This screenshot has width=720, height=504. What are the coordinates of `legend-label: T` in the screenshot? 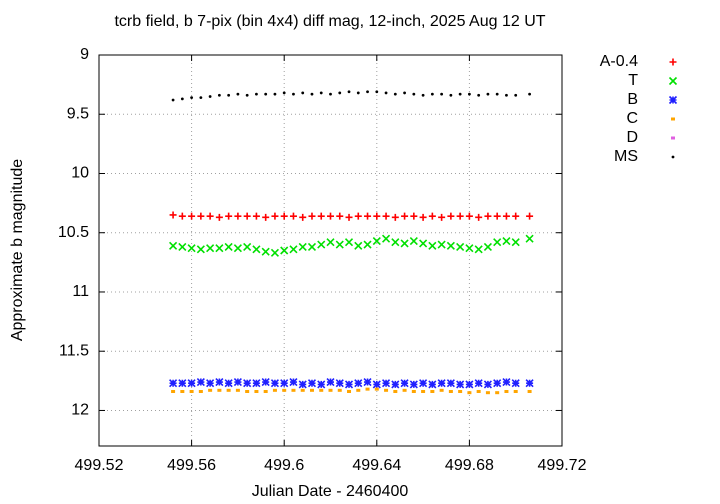 It's located at (633, 80).